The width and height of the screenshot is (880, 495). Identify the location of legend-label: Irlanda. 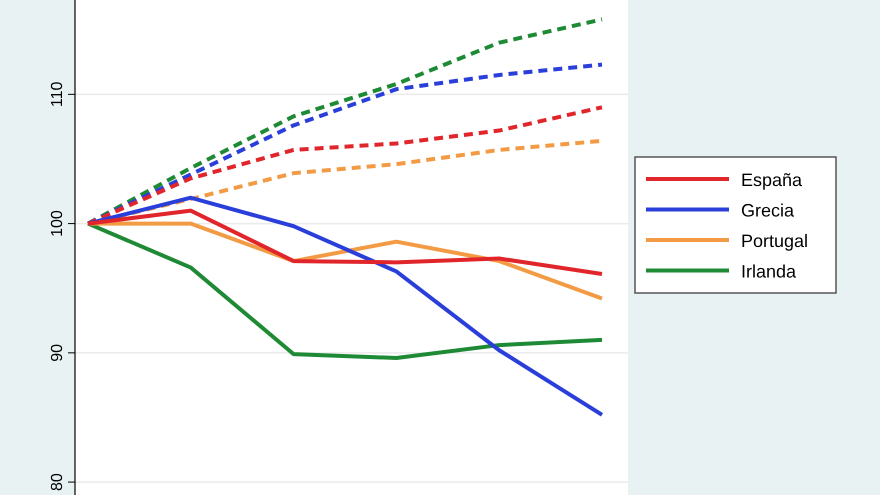
(769, 272).